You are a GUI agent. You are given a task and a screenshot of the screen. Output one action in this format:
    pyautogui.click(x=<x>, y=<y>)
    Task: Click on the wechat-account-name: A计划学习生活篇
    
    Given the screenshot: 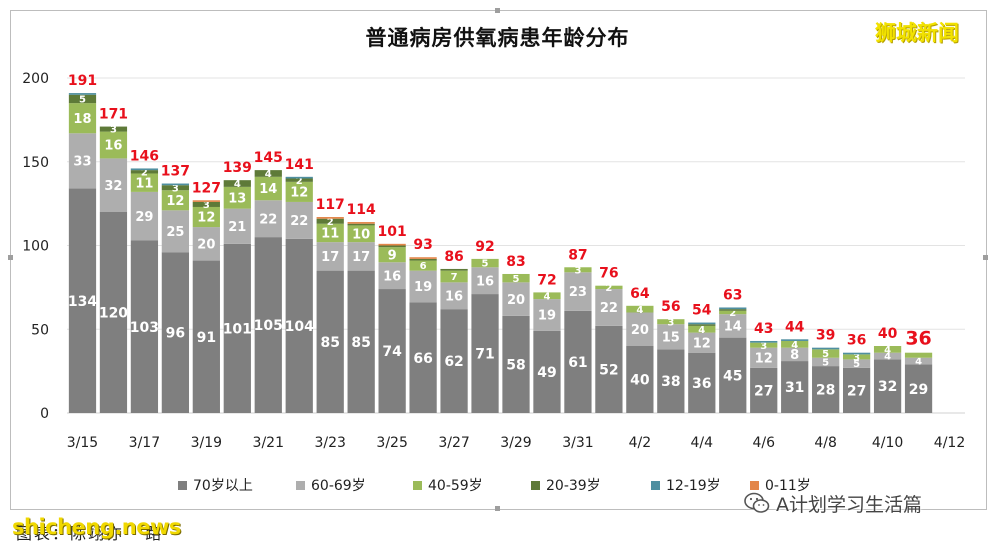 What is the action you would take?
    pyautogui.click(x=849, y=504)
    